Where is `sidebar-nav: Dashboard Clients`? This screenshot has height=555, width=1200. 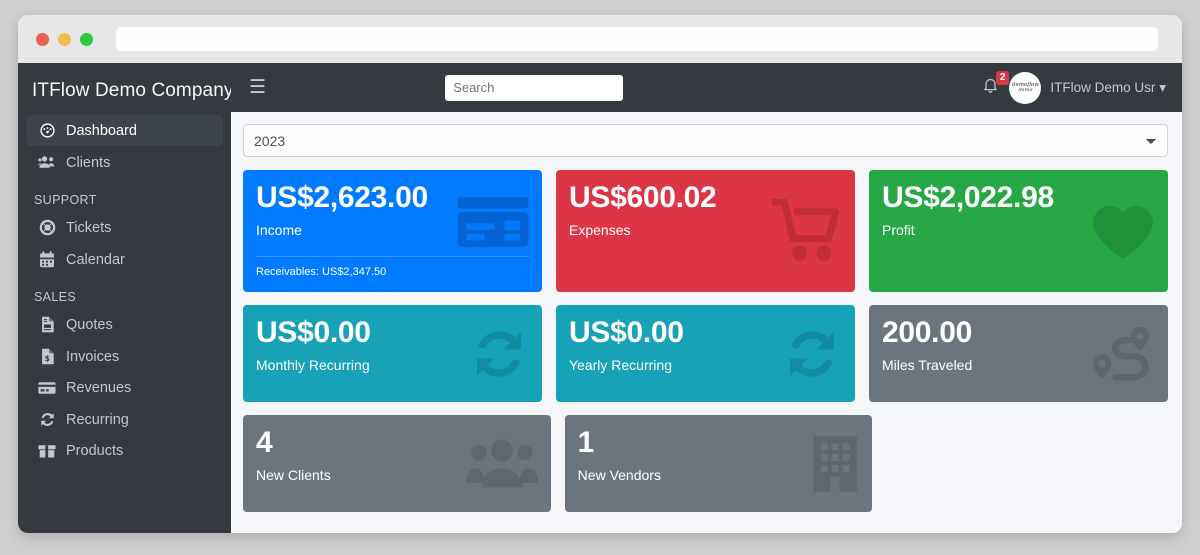 sidebar-nav: Dashboard Clients is located at coordinates (124, 290).